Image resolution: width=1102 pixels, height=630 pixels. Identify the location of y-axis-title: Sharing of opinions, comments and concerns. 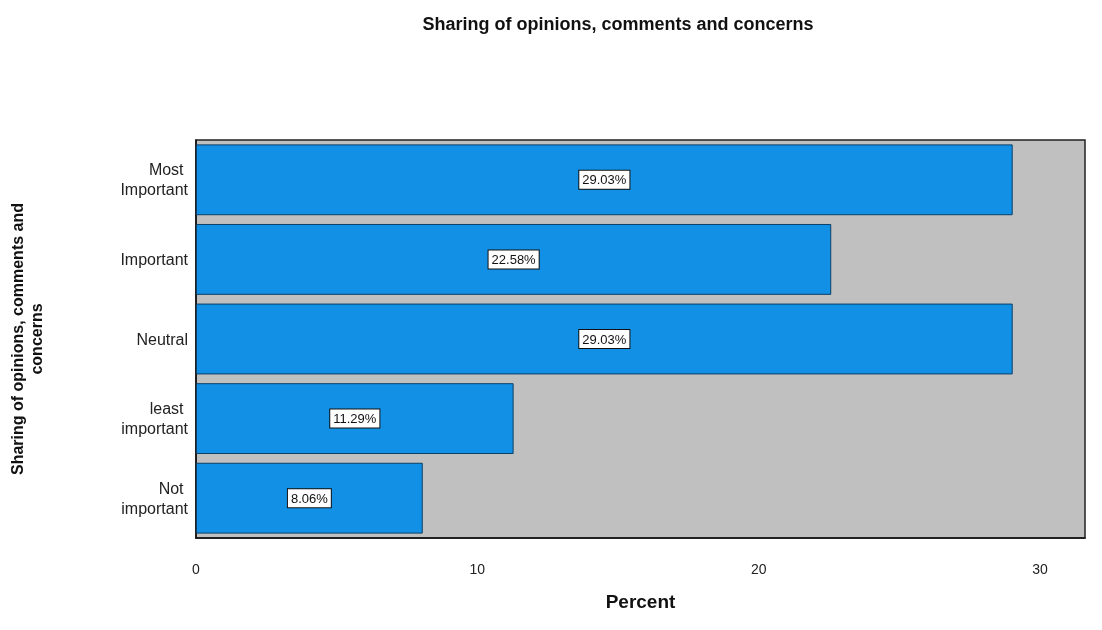
(27, 339).